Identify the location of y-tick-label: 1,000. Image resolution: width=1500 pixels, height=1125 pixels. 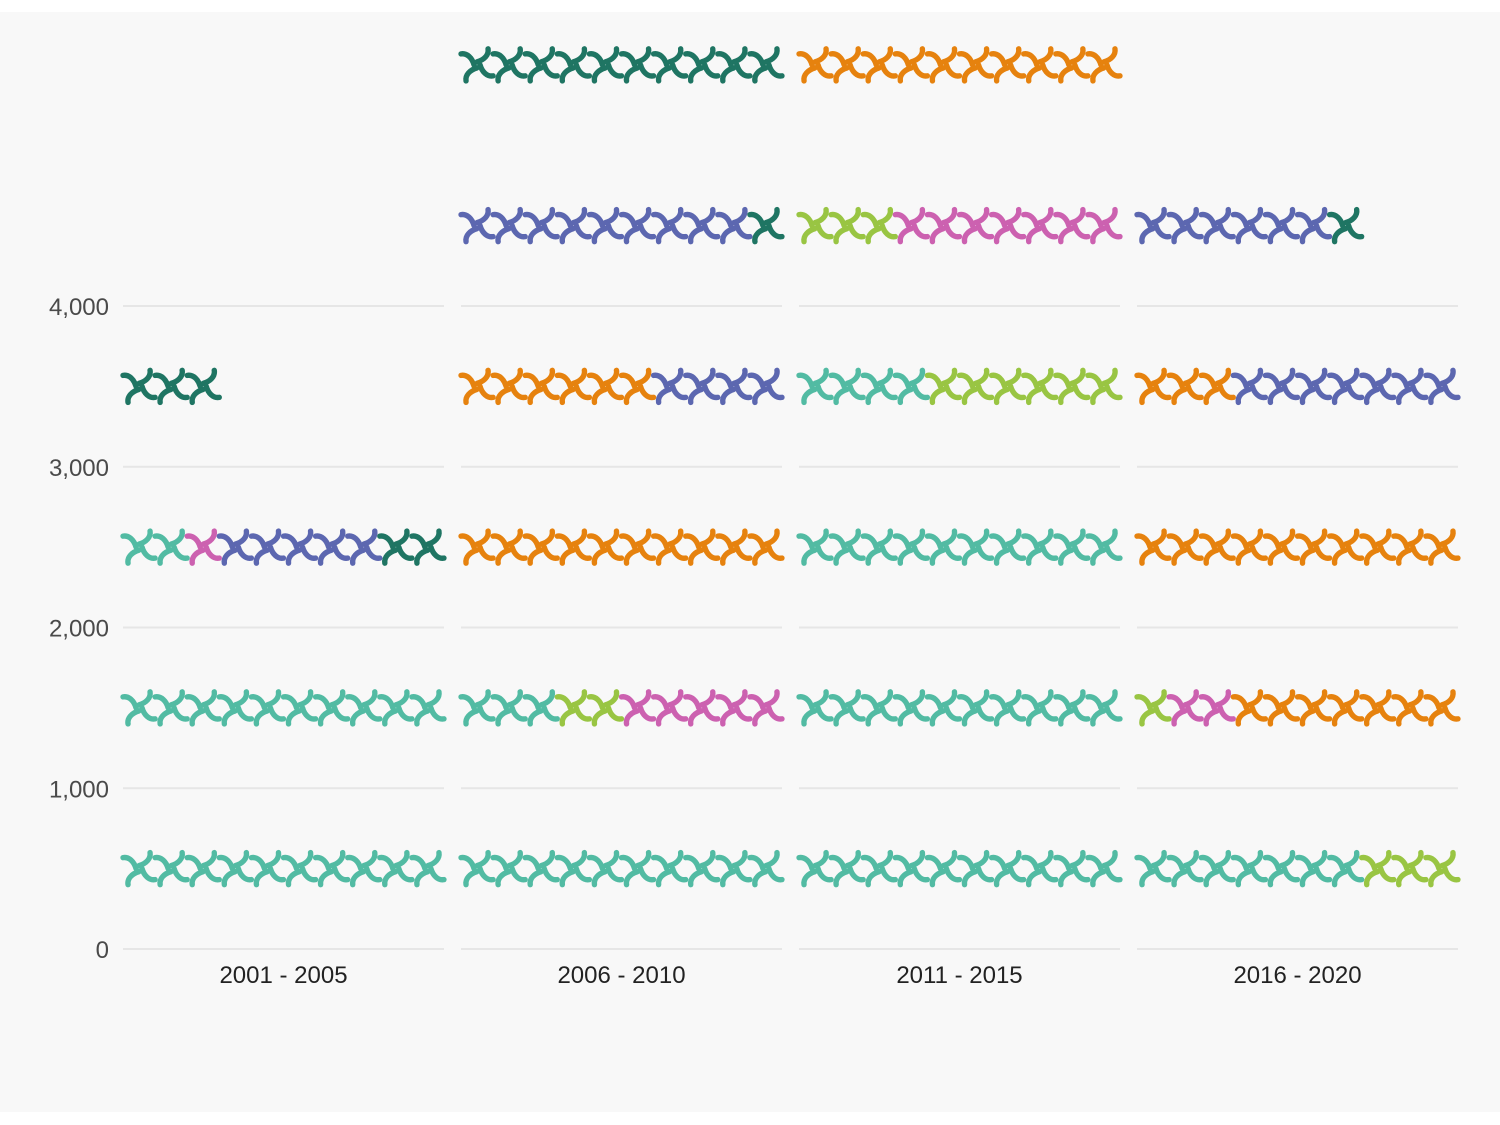
(79, 789).